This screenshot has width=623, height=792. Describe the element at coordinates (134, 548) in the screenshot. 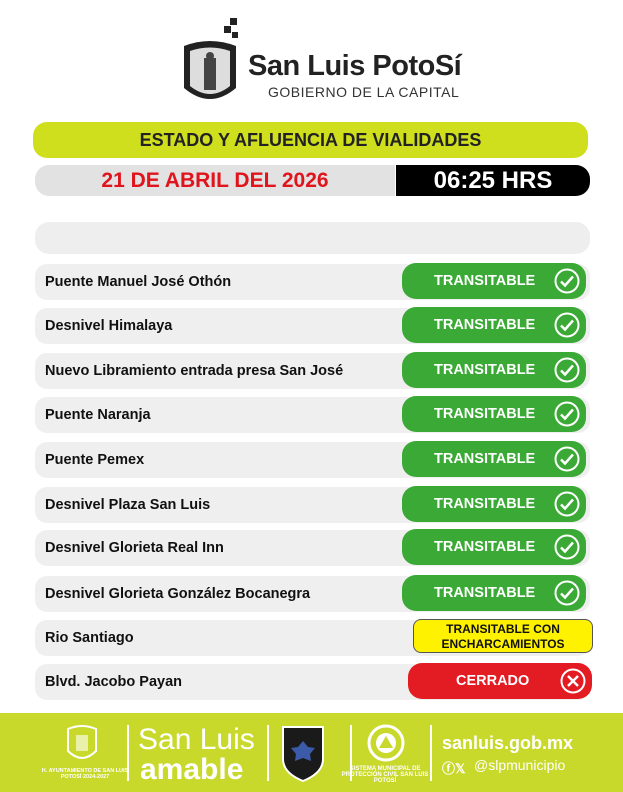

I see `road-name: Desnivel Glorieta Real Inn` at that location.